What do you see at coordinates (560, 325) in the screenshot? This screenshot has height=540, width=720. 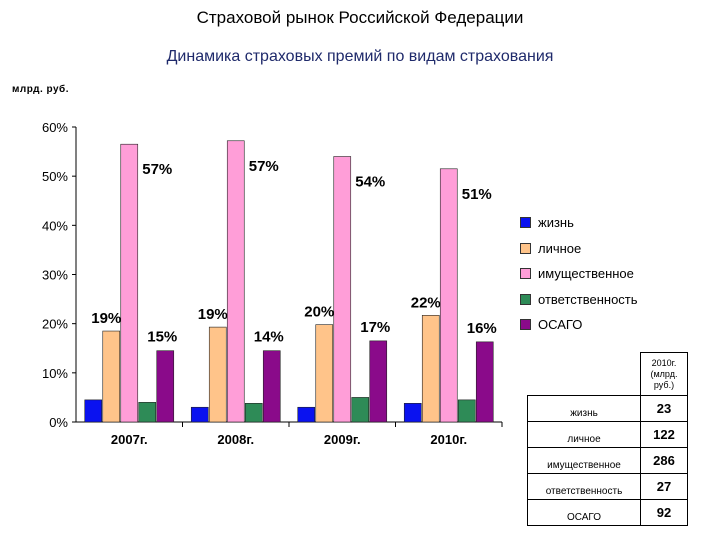 I see `legend-label: ОСАГО` at bounding box center [560, 325].